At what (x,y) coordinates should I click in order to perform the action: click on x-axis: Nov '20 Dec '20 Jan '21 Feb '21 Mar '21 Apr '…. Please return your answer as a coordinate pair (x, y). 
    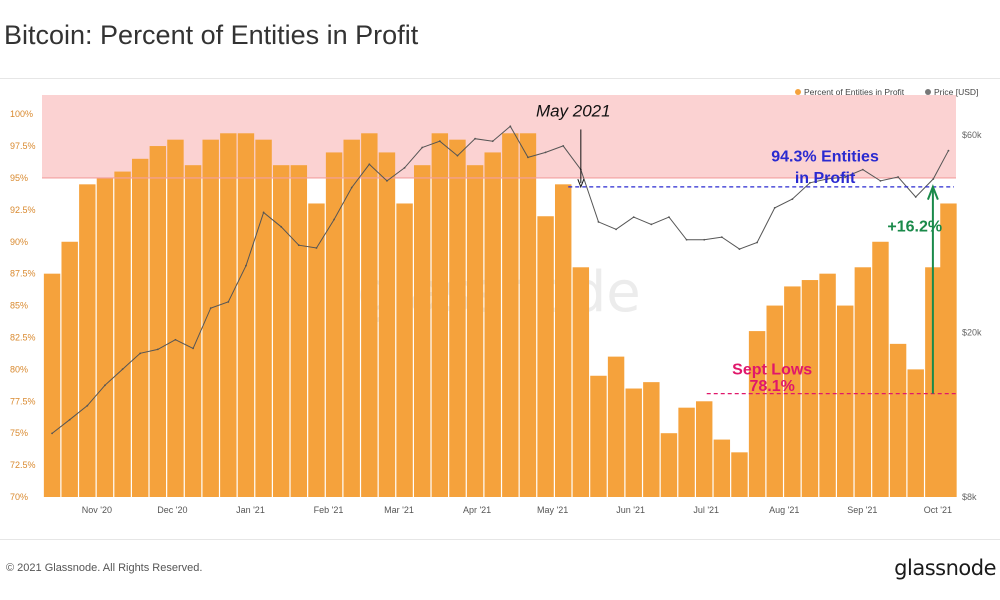
    Looking at the image, I should click on (517, 510).